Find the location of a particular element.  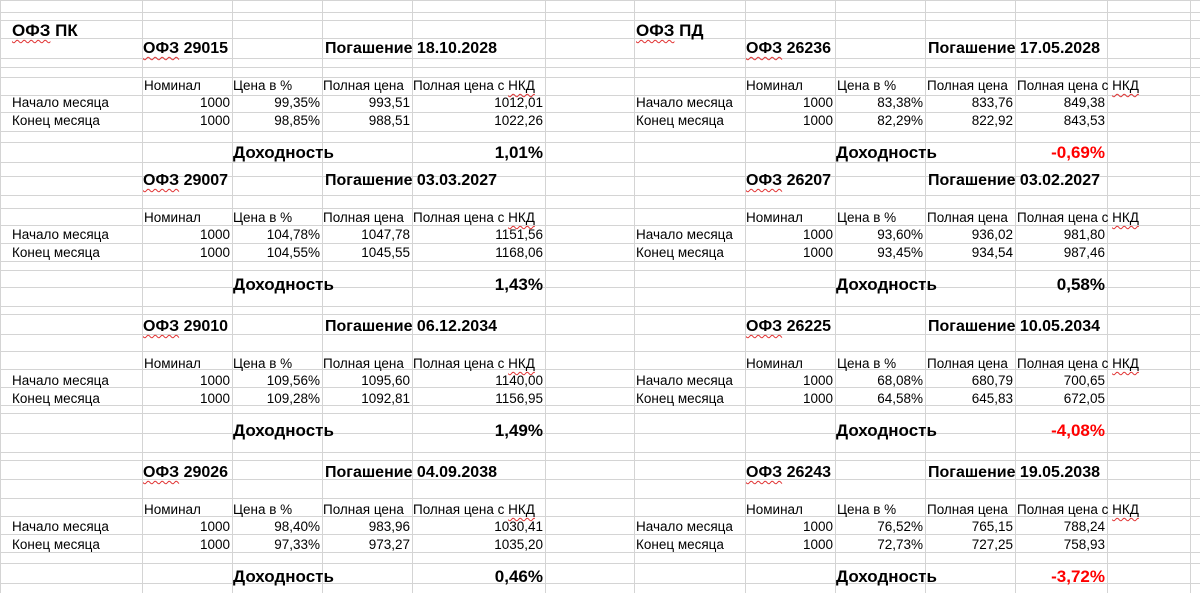

bond-name: ОФЗ 29015 is located at coordinates (186, 48).